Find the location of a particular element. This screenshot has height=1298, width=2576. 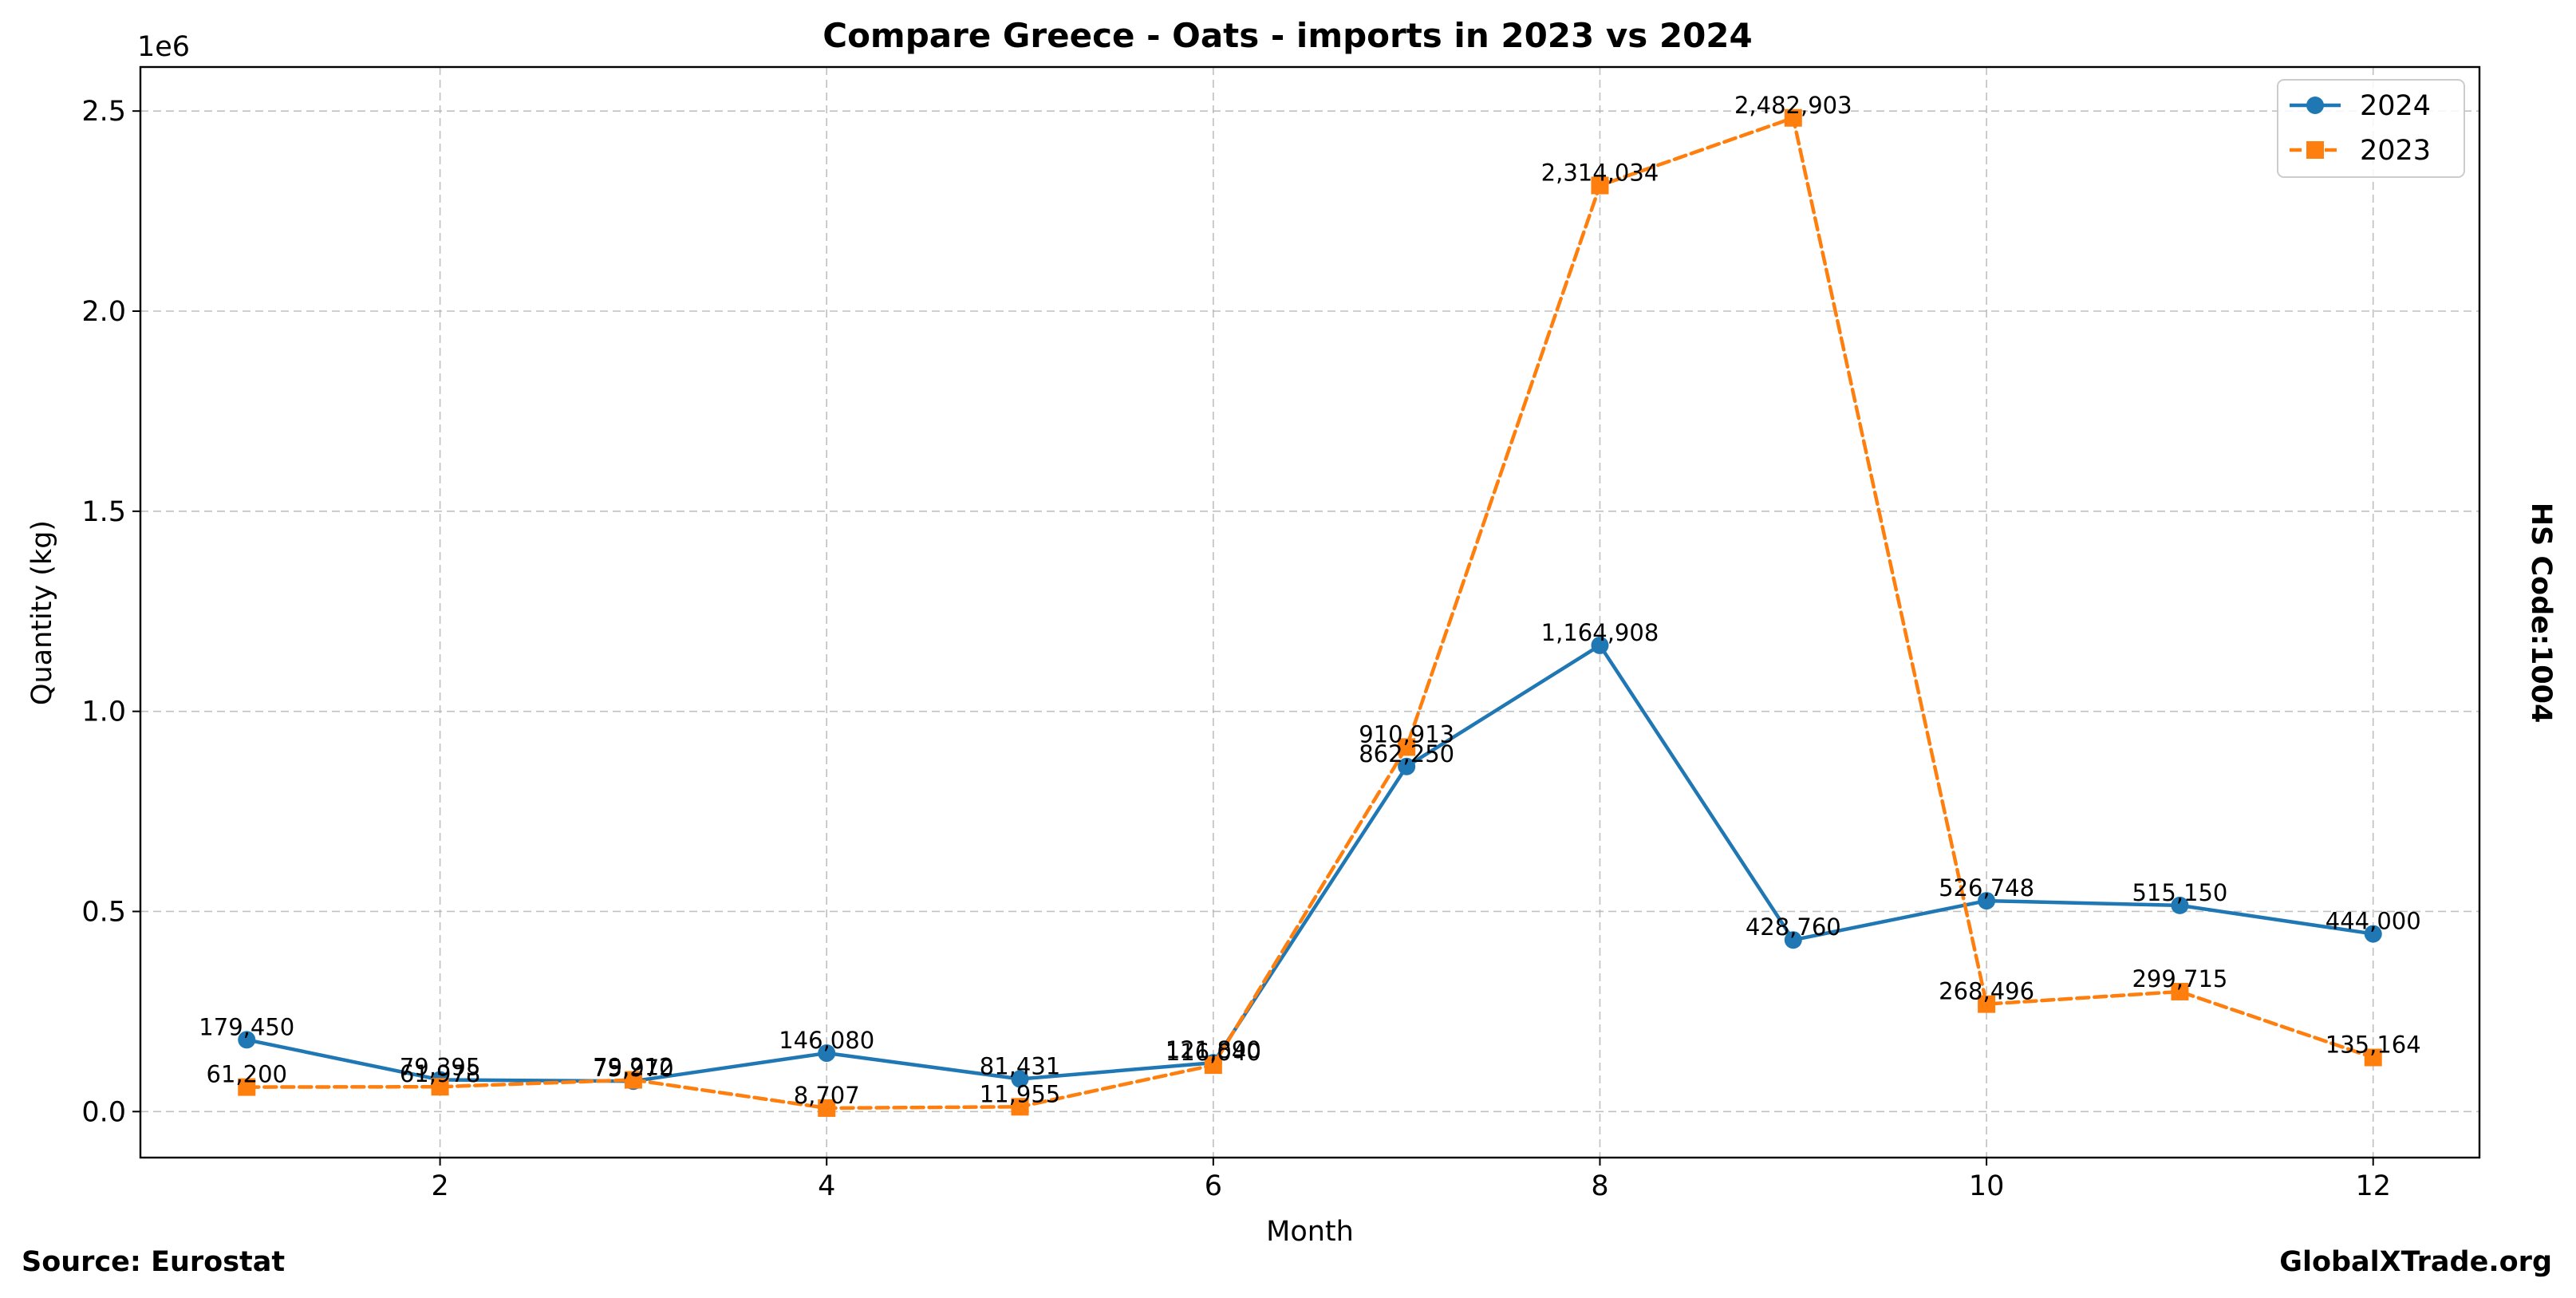

x-tick-label: 10 is located at coordinates (1987, 1186).